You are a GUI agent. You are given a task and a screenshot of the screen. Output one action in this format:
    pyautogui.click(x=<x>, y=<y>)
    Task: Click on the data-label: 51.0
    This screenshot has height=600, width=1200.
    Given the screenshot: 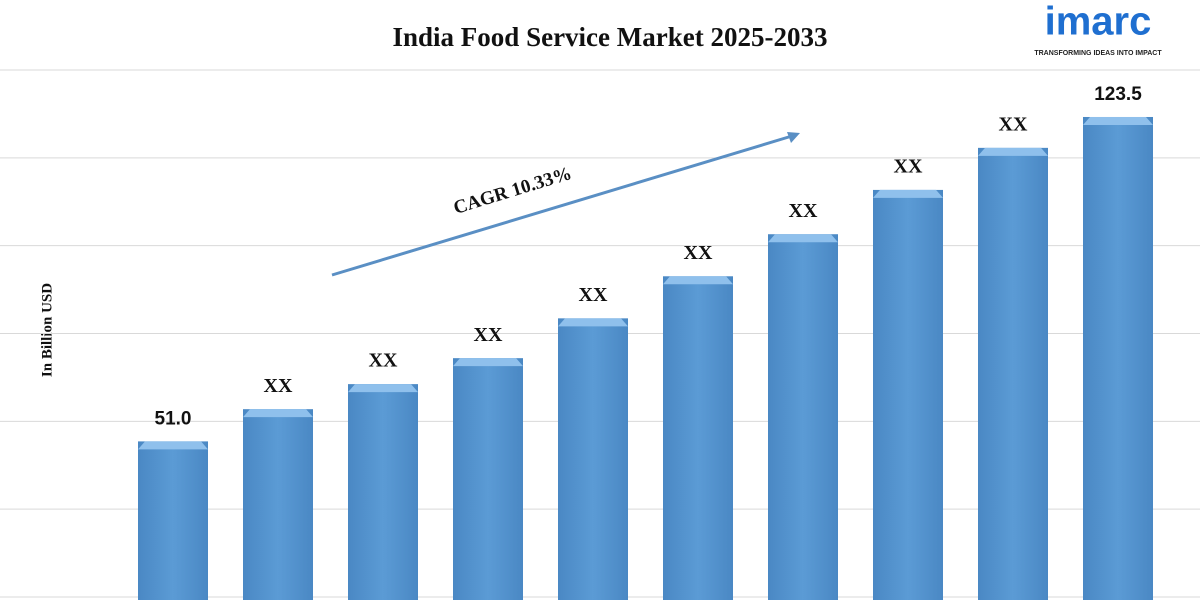 What is the action you would take?
    pyautogui.click(x=173, y=418)
    